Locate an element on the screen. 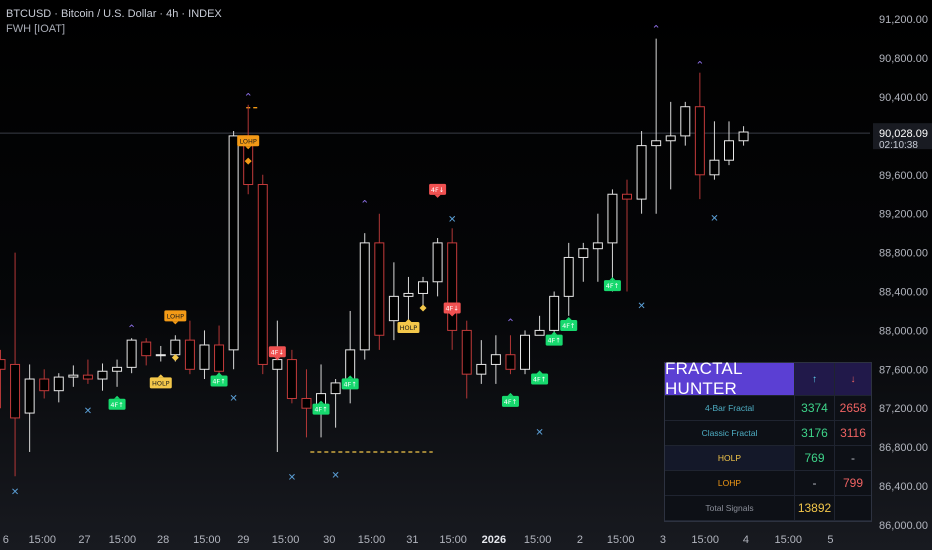 This screenshot has height=550, width=932. bar-countdown: 02:10:38 is located at coordinates (898, 145).